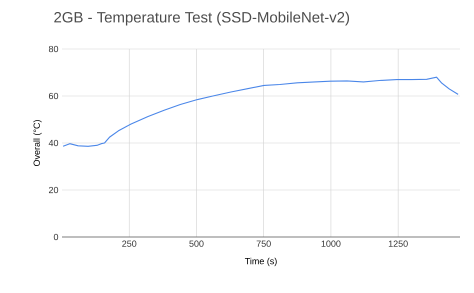  What do you see at coordinates (263, 243) in the screenshot?
I see `x-tick-label: 750` at bounding box center [263, 243].